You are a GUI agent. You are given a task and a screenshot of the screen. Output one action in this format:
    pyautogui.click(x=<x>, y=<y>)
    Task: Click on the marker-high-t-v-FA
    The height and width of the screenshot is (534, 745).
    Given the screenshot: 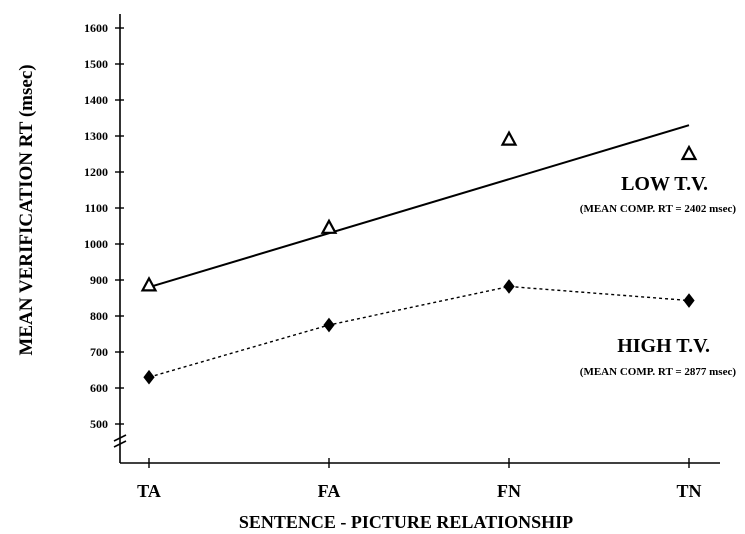 What is the action you would take?
    pyautogui.click(x=329, y=325)
    